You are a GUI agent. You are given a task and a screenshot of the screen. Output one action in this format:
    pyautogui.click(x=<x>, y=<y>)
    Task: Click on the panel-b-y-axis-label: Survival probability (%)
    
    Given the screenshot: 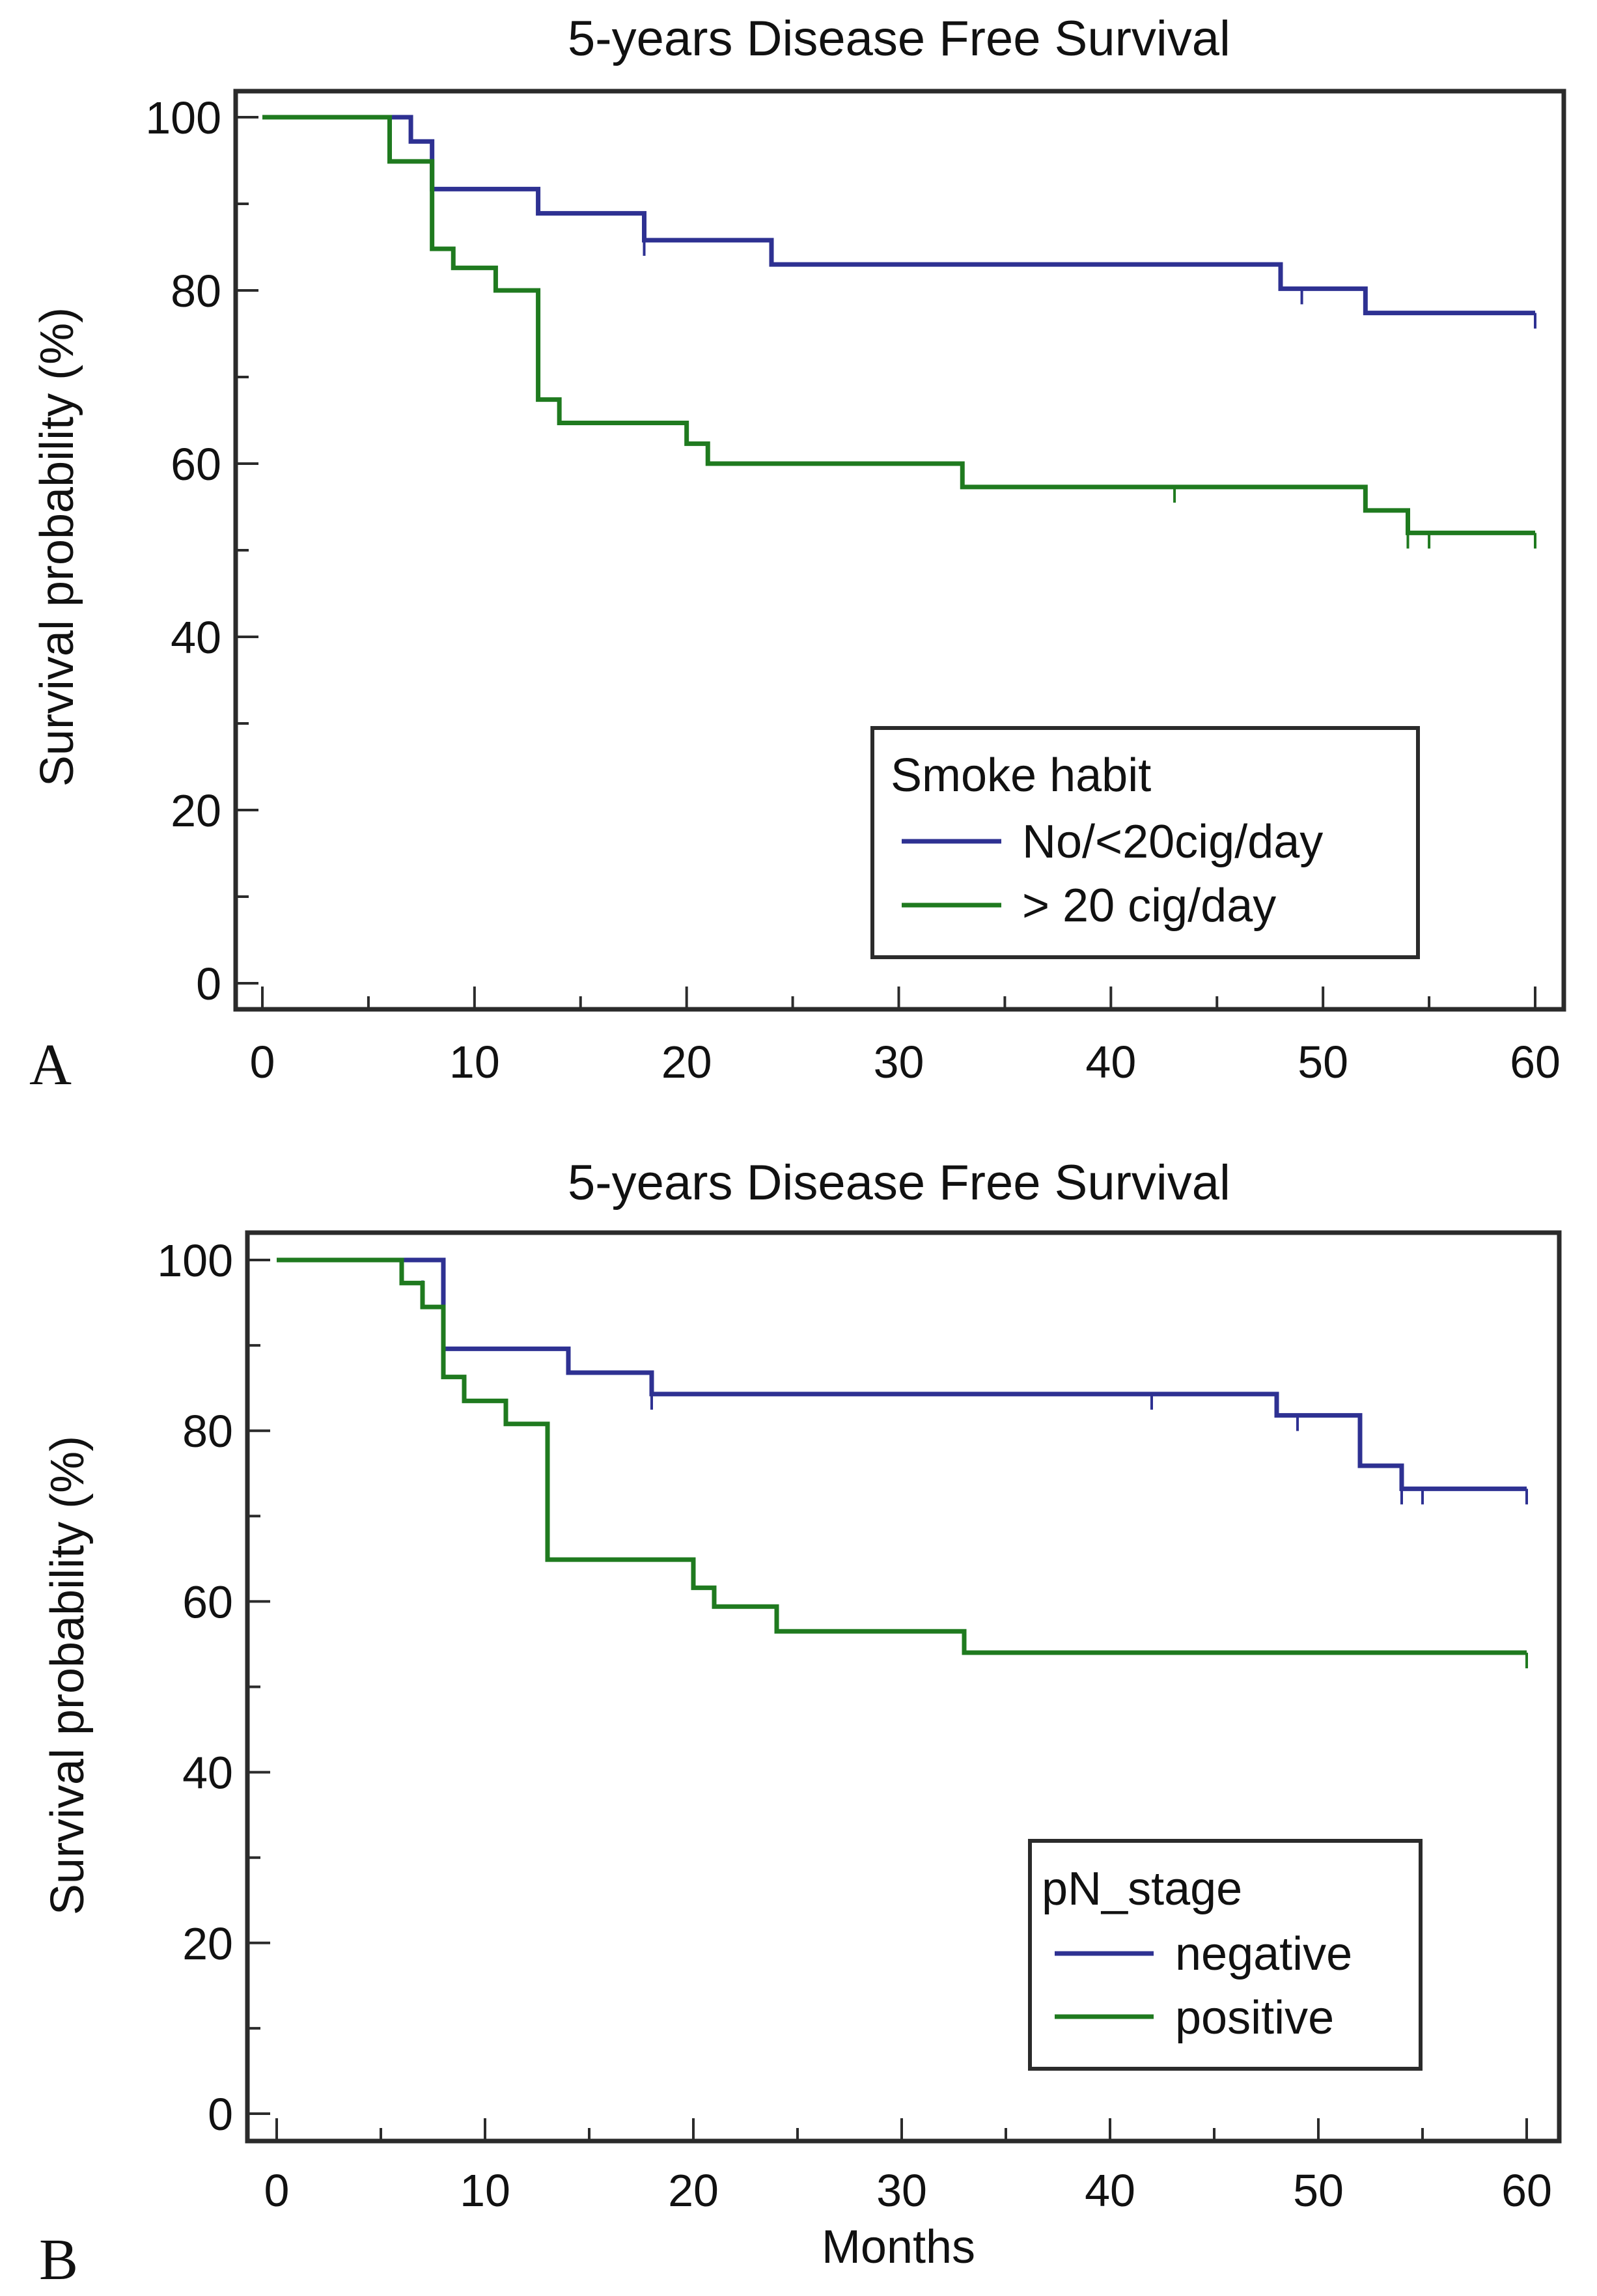 What is the action you would take?
    pyautogui.click(x=68, y=1676)
    